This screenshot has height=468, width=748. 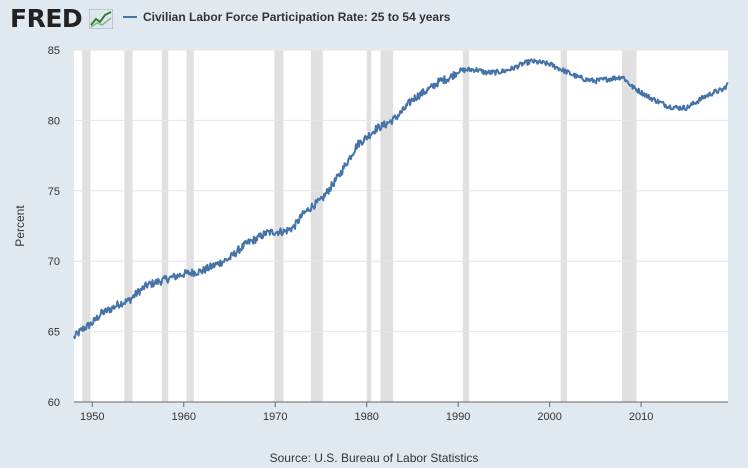 What do you see at coordinates (54, 51) in the screenshot?
I see `y-tick-label: 85` at bounding box center [54, 51].